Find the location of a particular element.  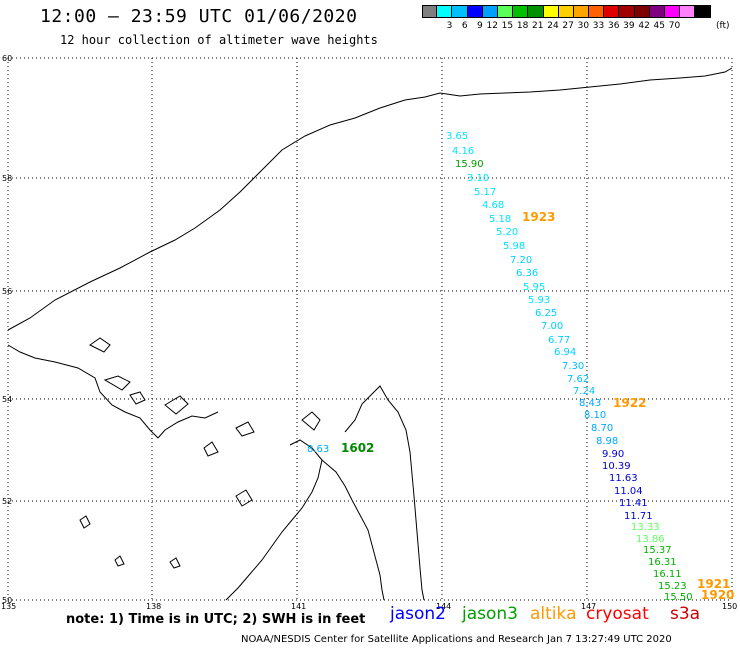

wave-height-label: 11.63 is located at coordinates (623, 478).